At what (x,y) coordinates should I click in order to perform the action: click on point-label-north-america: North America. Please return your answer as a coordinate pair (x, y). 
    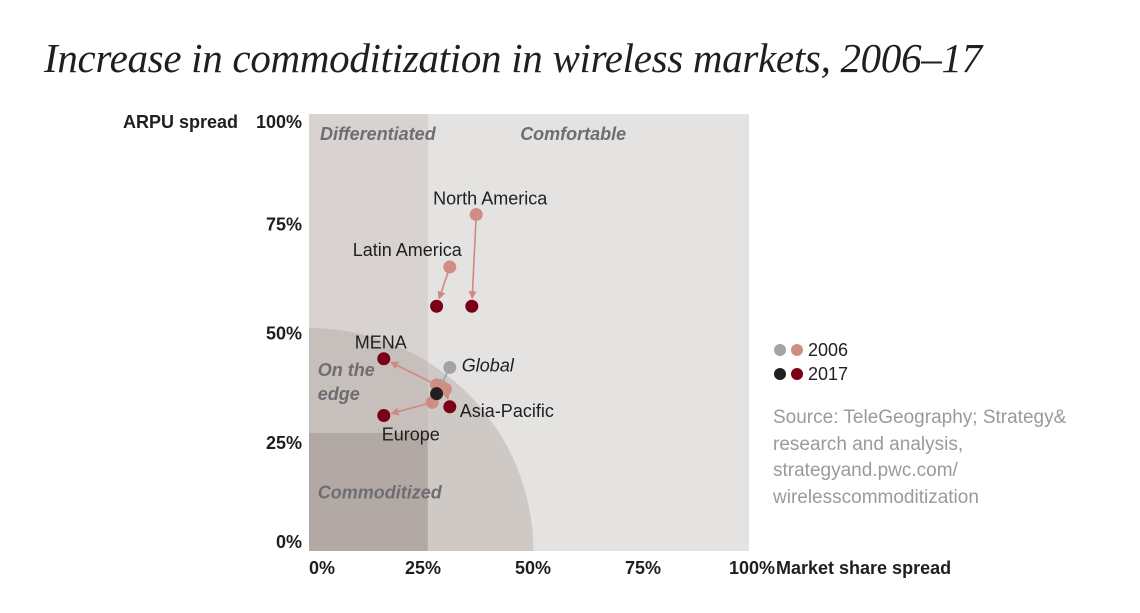
    Looking at the image, I should click on (490, 199).